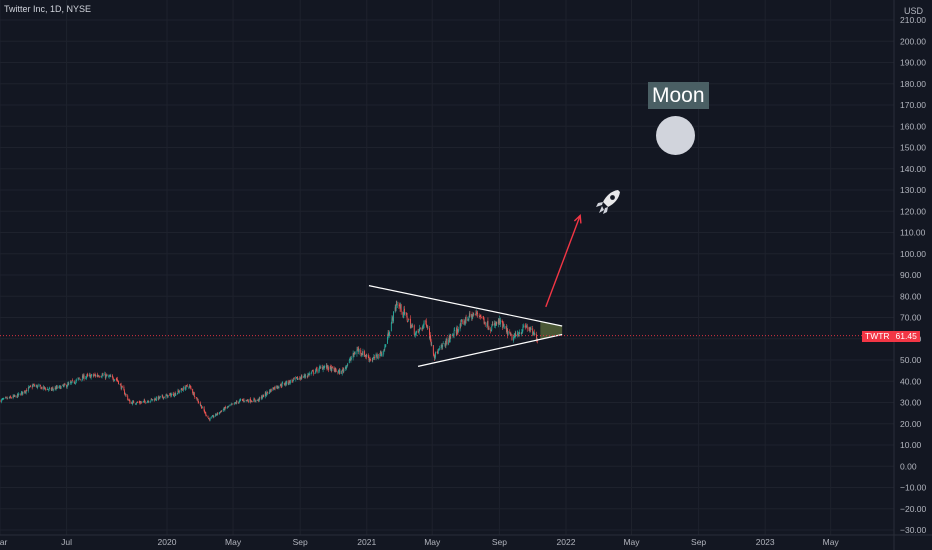  Describe the element at coordinates (269, 361) in the screenshot. I see `candles` at that location.